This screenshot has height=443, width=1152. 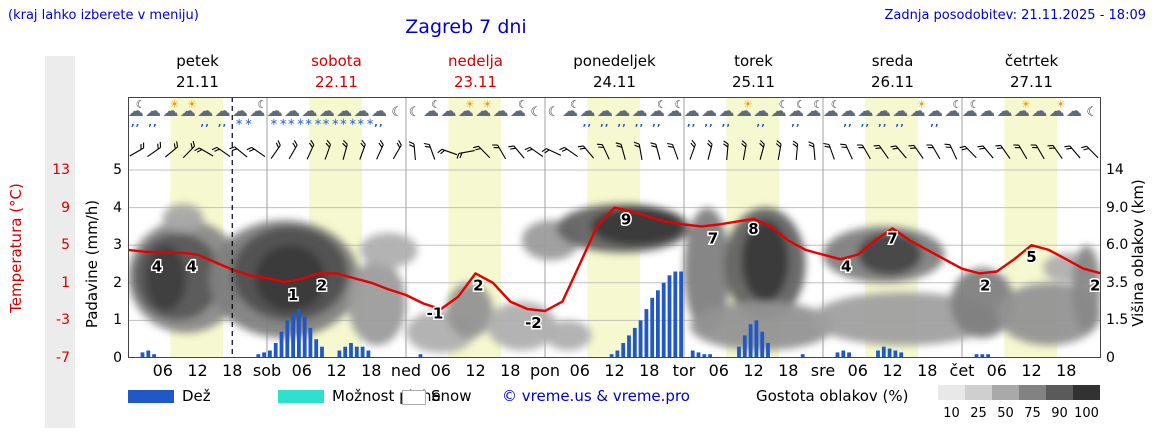 I want to click on snowflakes-icon: ∗∗, so click(x=366, y=122).